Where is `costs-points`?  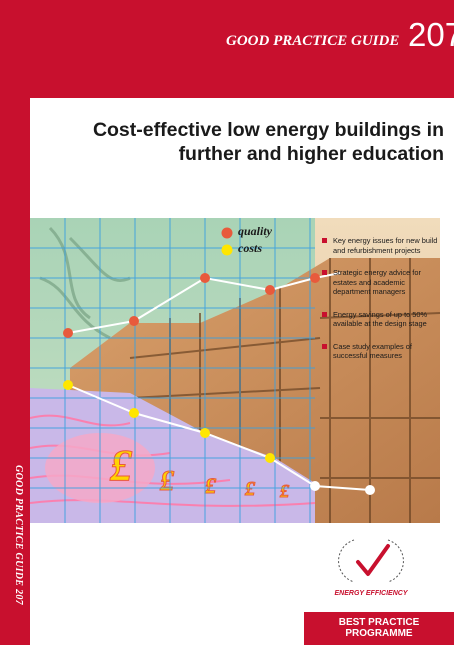 costs-points is located at coordinates (219, 437).